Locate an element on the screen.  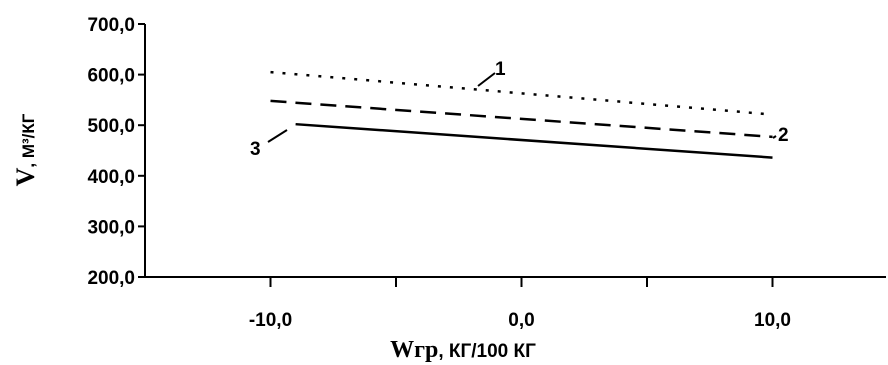
x-tick-label: 0,0 is located at coordinates (521, 320).